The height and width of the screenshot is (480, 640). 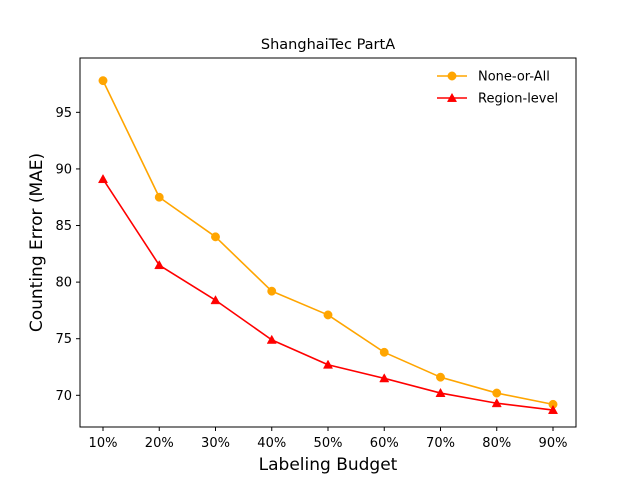 What do you see at coordinates (440, 443) in the screenshot?
I see `x-tick-label: 70%` at bounding box center [440, 443].